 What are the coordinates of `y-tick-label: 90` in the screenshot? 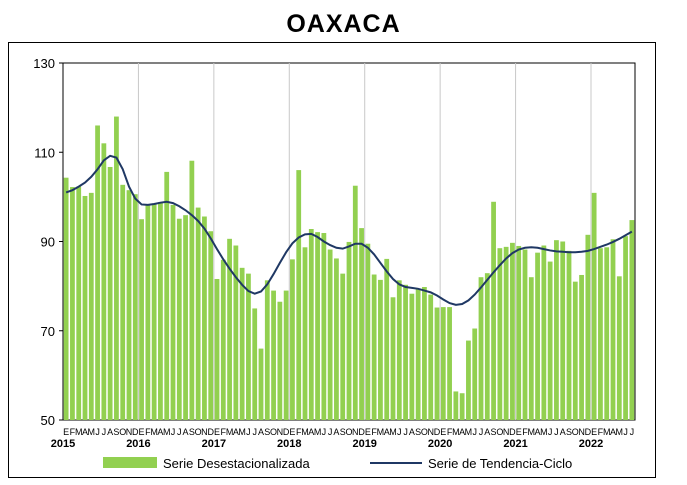 It's located at (48, 242).